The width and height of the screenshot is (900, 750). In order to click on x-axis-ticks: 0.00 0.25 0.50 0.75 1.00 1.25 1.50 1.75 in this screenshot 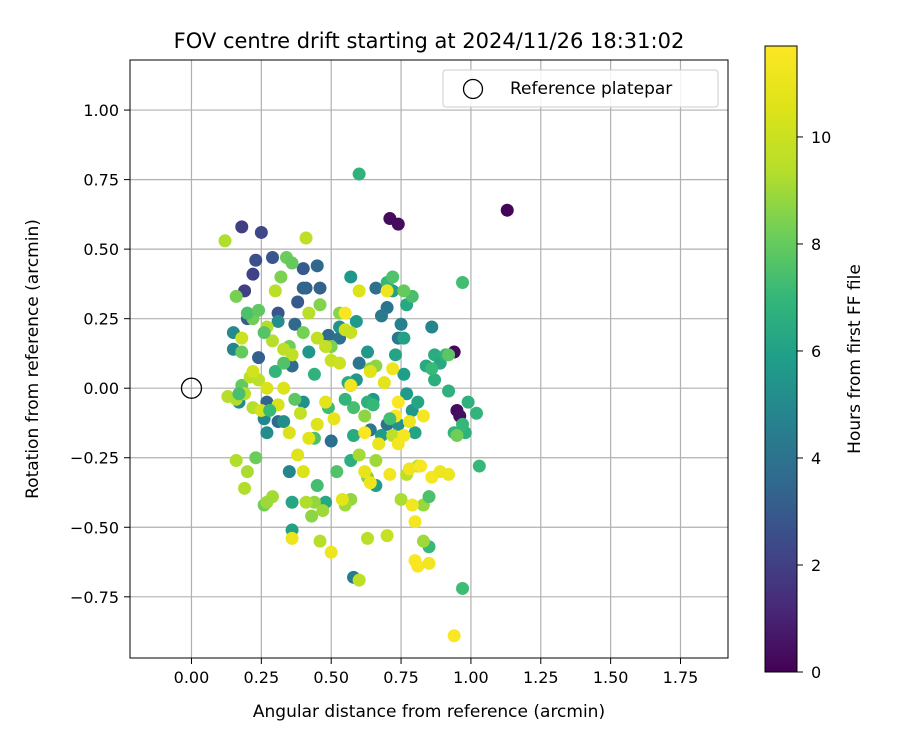, I will do `click(436, 672)`.